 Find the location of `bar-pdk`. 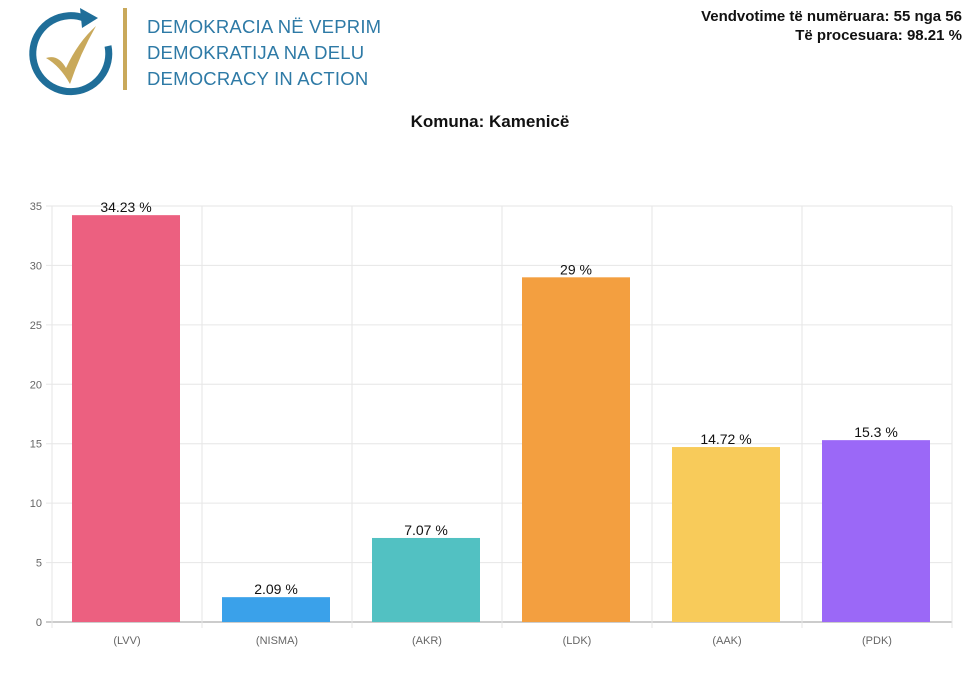

bar-pdk is located at coordinates (876, 531).